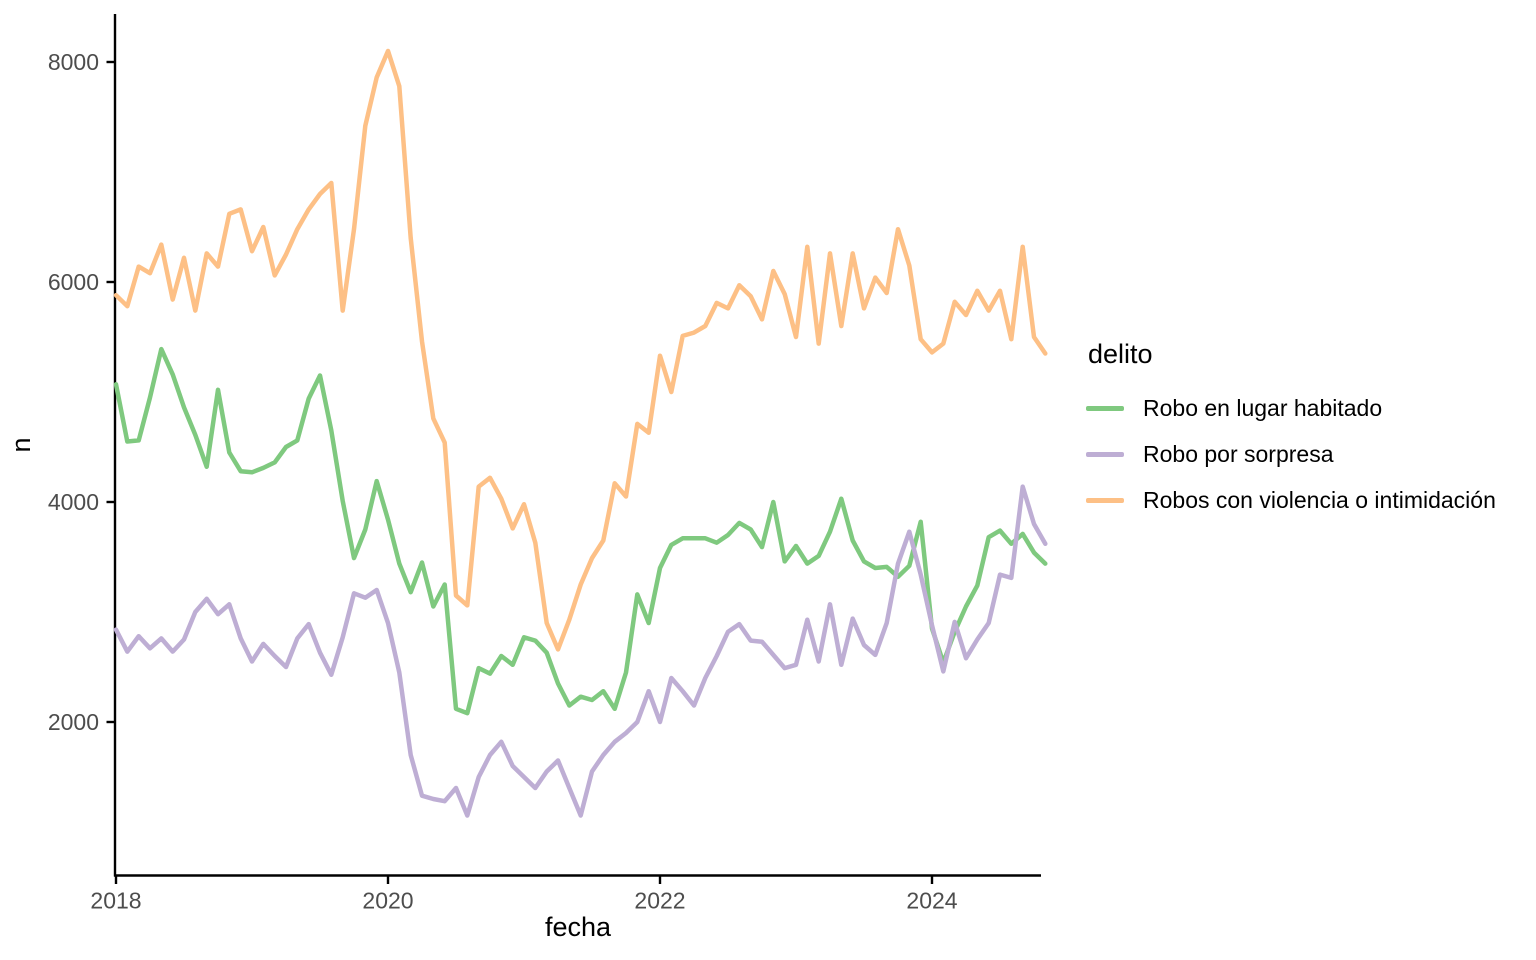 The width and height of the screenshot is (1536, 960). I want to click on legend-item-label: Robo en lugar habitado, so click(1263, 408).